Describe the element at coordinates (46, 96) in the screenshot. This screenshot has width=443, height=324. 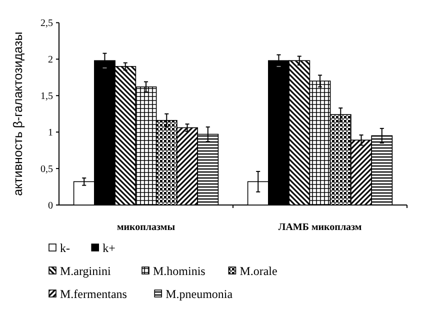
I see `y-tick-label: 1,5` at that location.